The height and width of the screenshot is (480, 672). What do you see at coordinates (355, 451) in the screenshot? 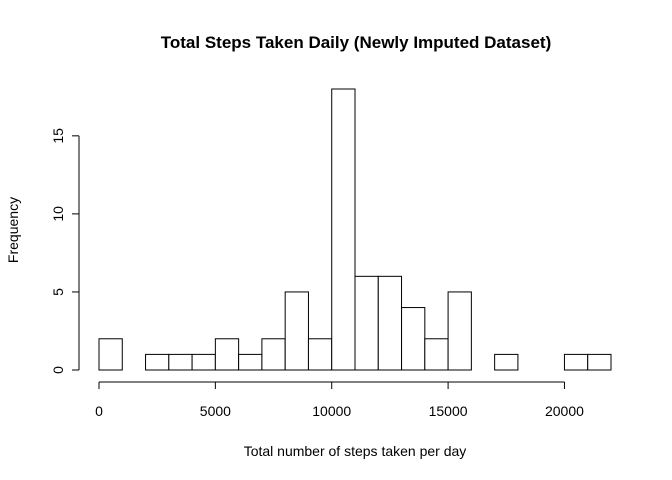
I see `x-axis-label: Total number of steps taken per day` at bounding box center [355, 451].